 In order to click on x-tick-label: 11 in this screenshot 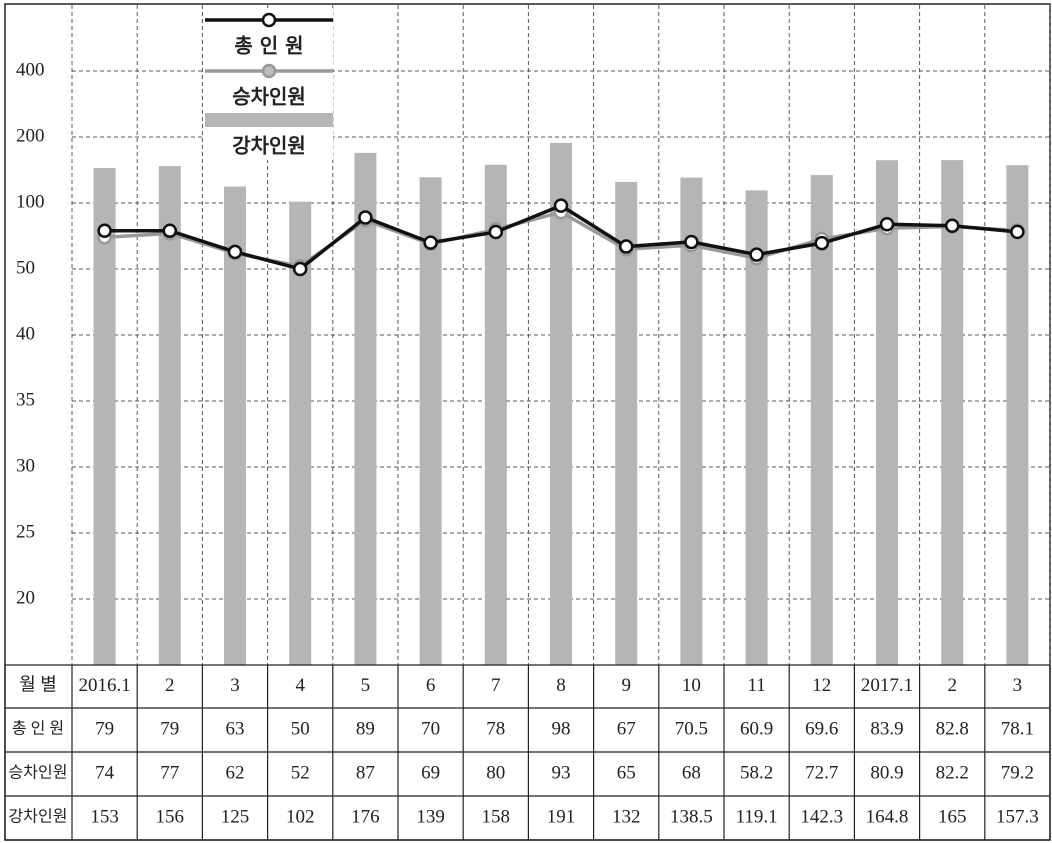, I will do `click(756, 685)`.